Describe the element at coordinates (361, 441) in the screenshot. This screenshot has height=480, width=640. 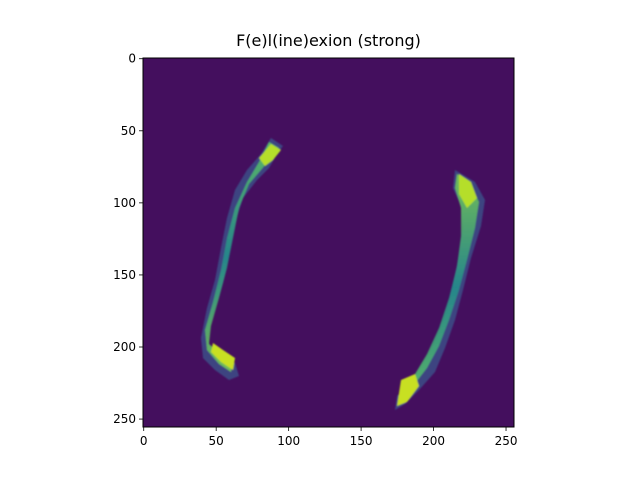
I see `x-tick-label: 150` at that location.